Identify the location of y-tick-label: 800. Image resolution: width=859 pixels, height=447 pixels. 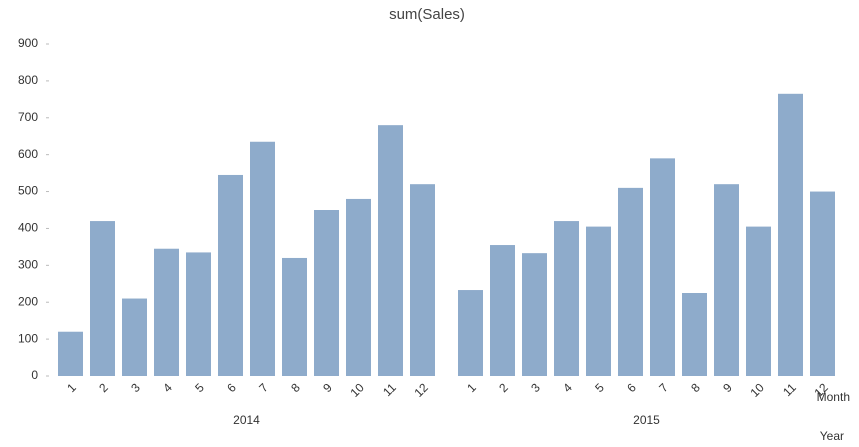
(28, 80).